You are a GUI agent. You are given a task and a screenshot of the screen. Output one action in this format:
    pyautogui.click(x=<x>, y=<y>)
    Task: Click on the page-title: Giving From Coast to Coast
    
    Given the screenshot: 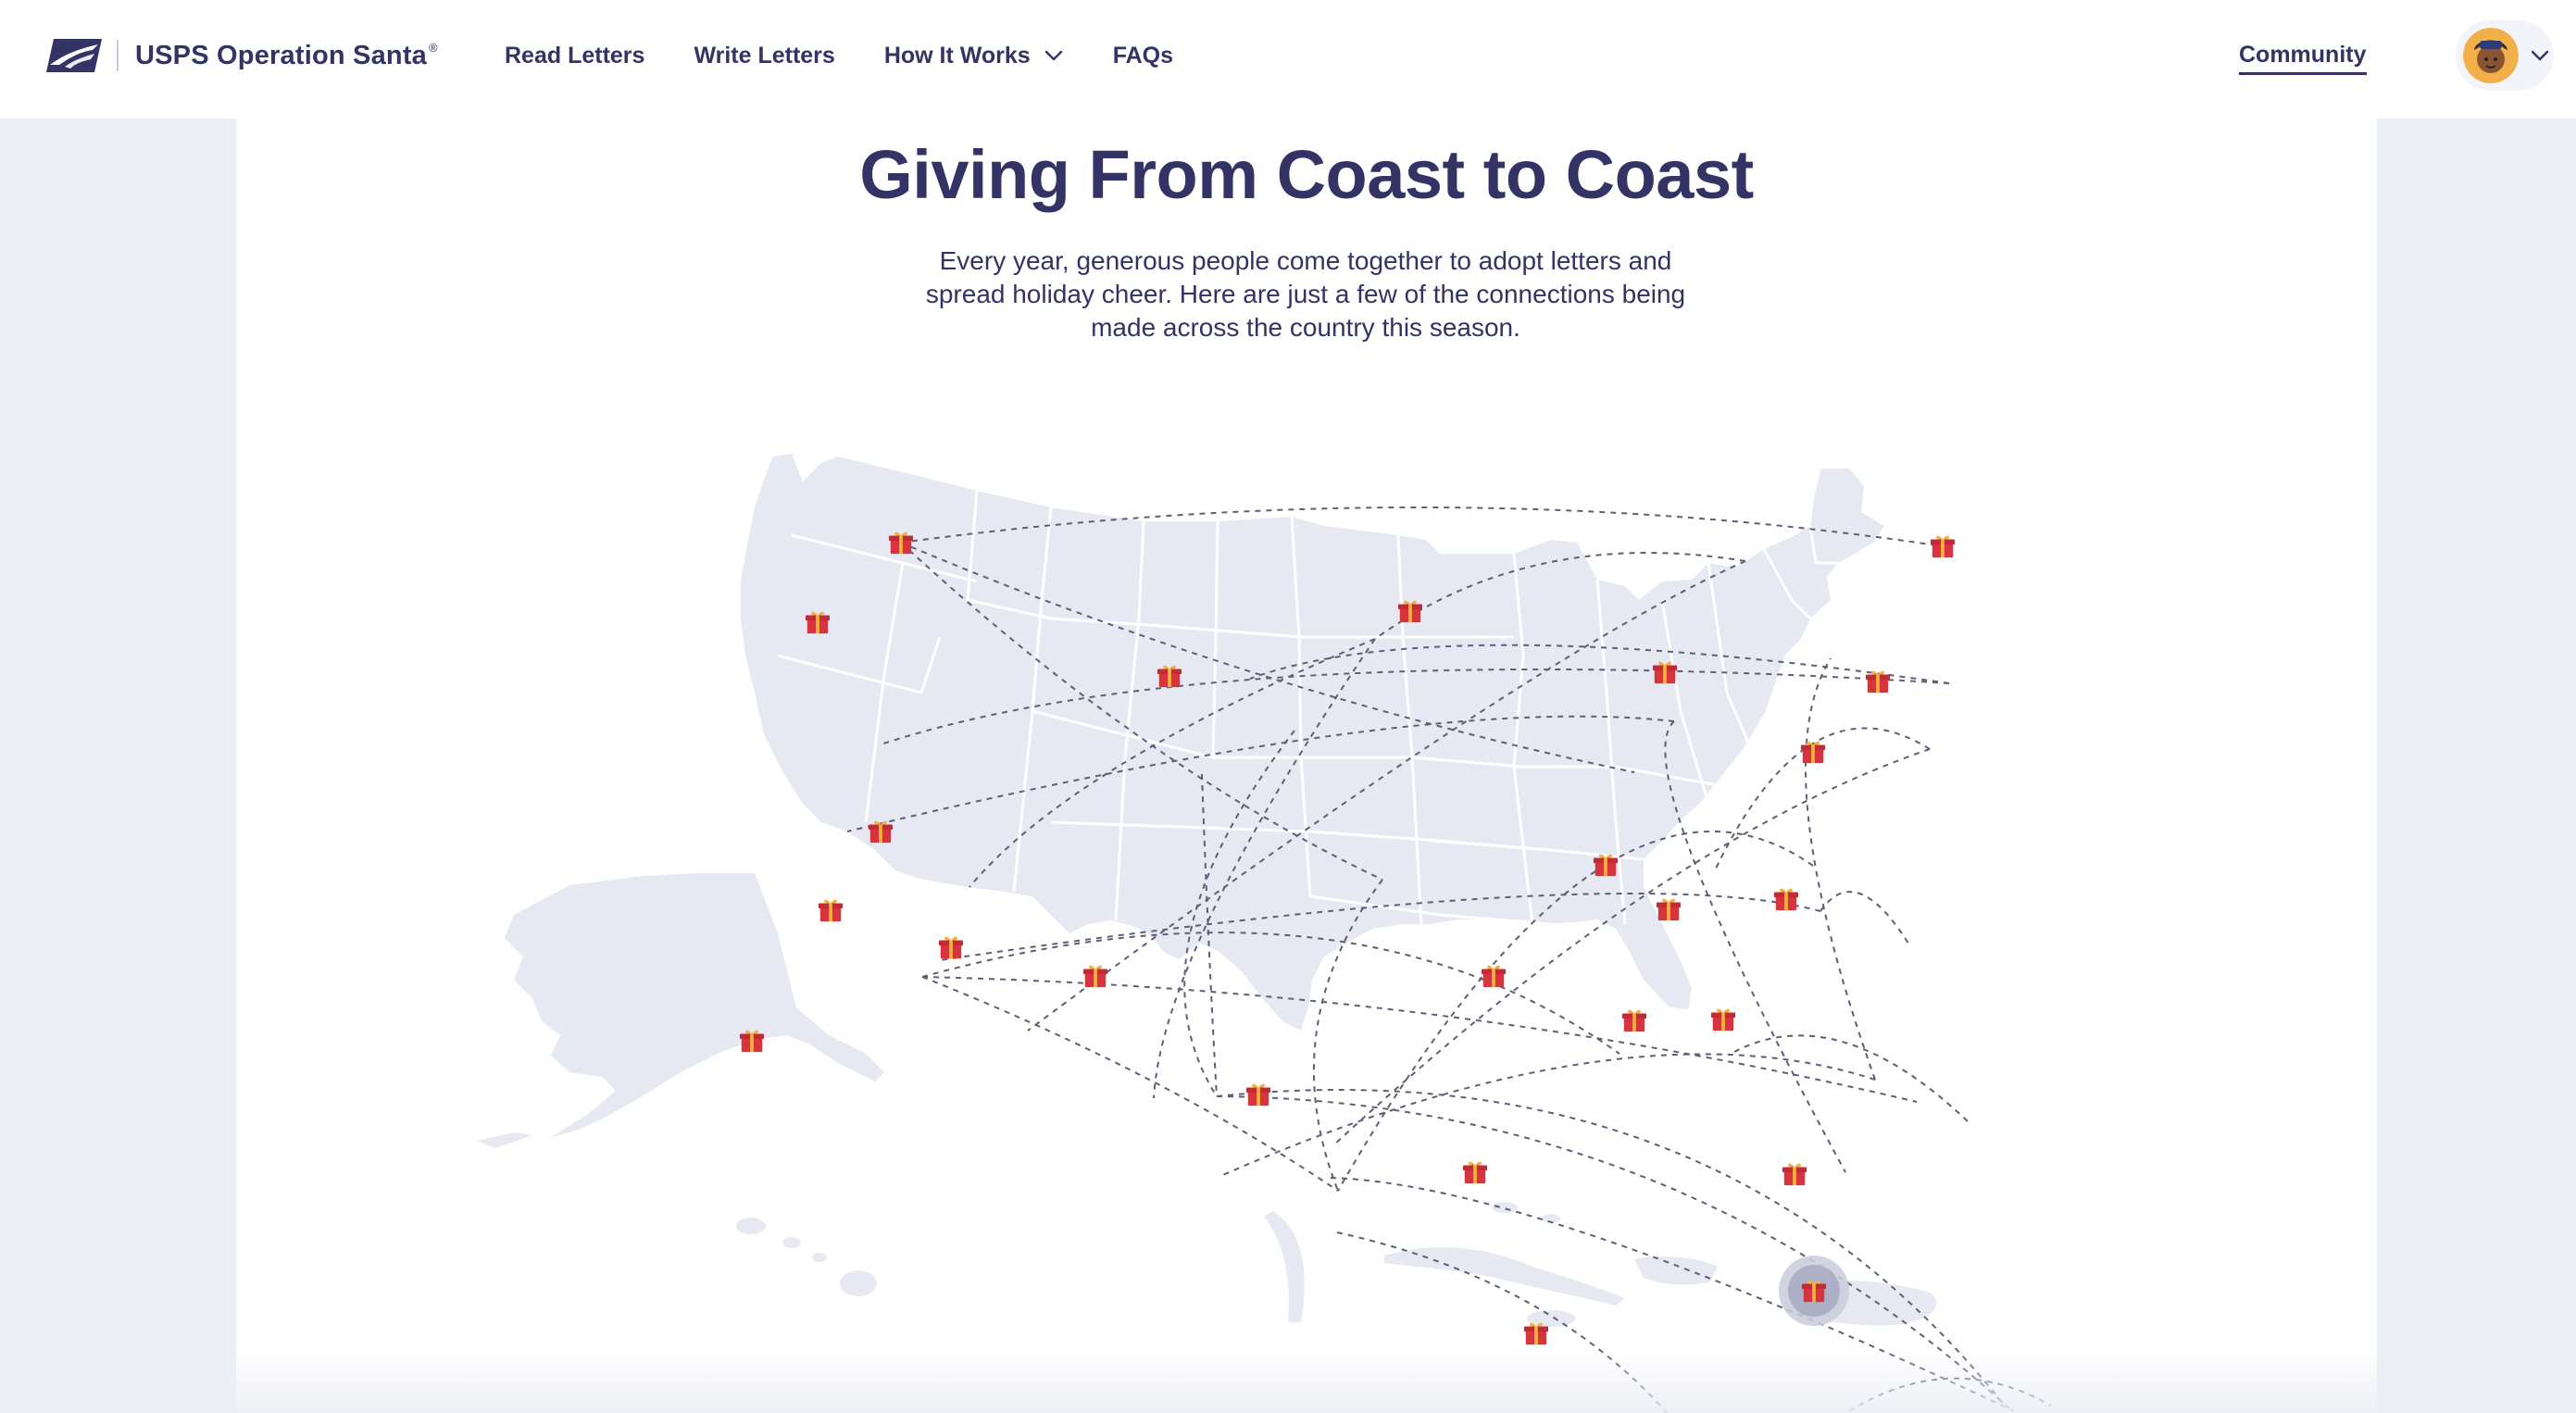 What is the action you would take?
    pyautogui.click(x=1307, y=174)
    